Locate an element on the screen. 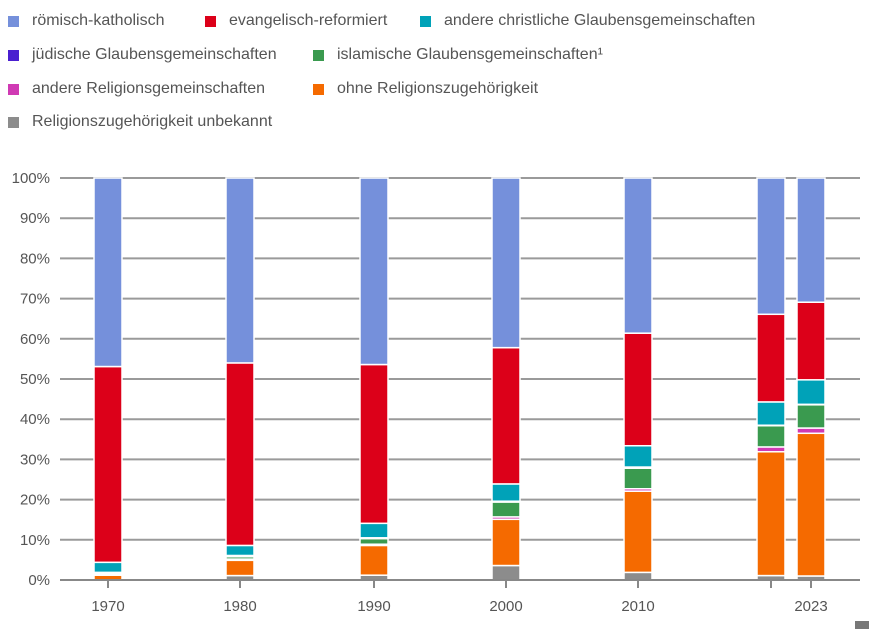 This screenshot has height=629, width=869. y-tick-label: 90% is located at coordinates (35, 218).